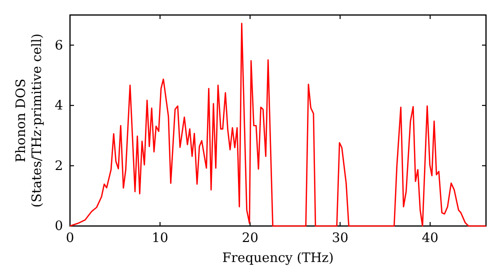  What do you see at coordinates (29, 120) in the screenshot?
I see `y-axis-title: Phonon DOS (States/THz·primitive cell)` at bounding box center [29, 120].